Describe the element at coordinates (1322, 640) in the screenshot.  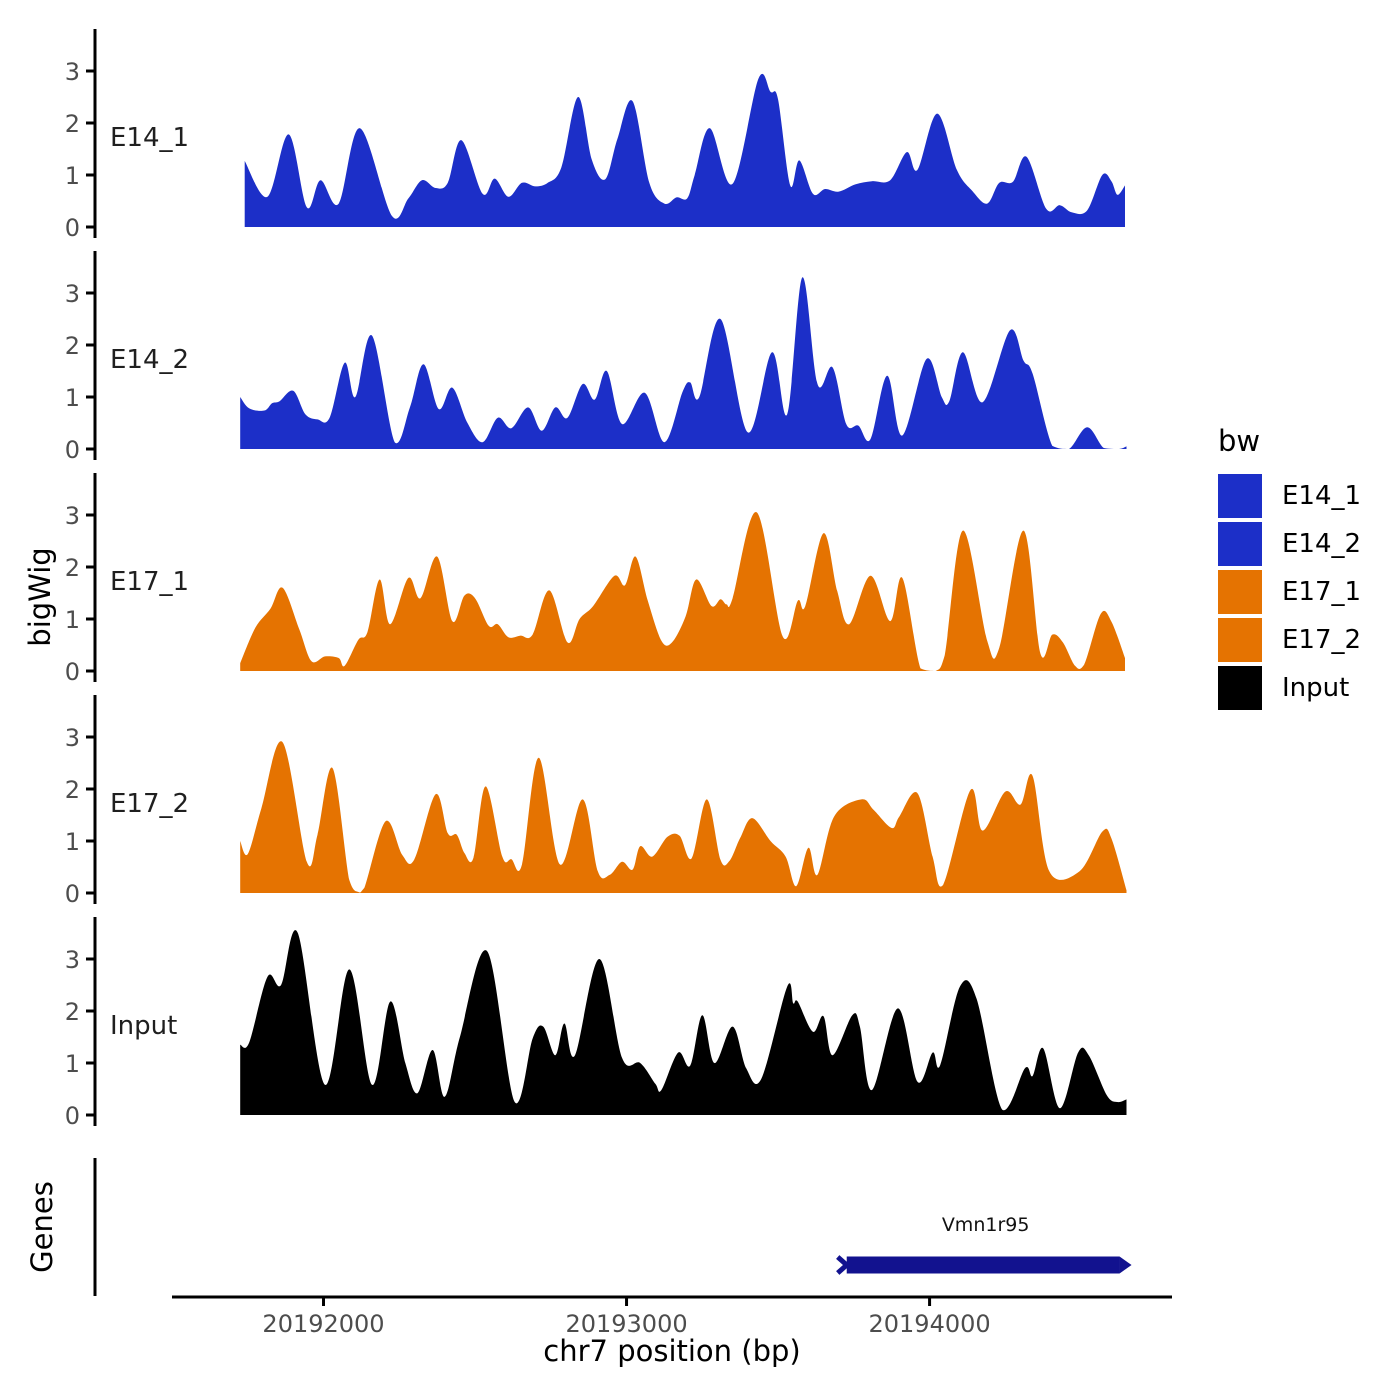
I see `legend-label-E17_2: E17_2` at that location.